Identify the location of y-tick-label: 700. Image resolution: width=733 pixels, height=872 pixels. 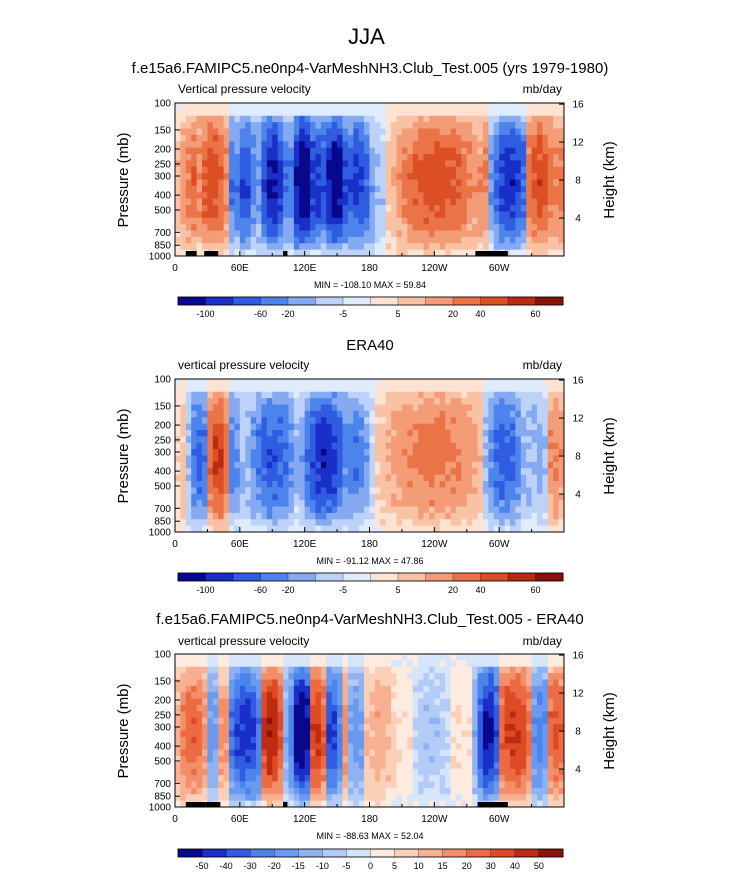
(162, 509).